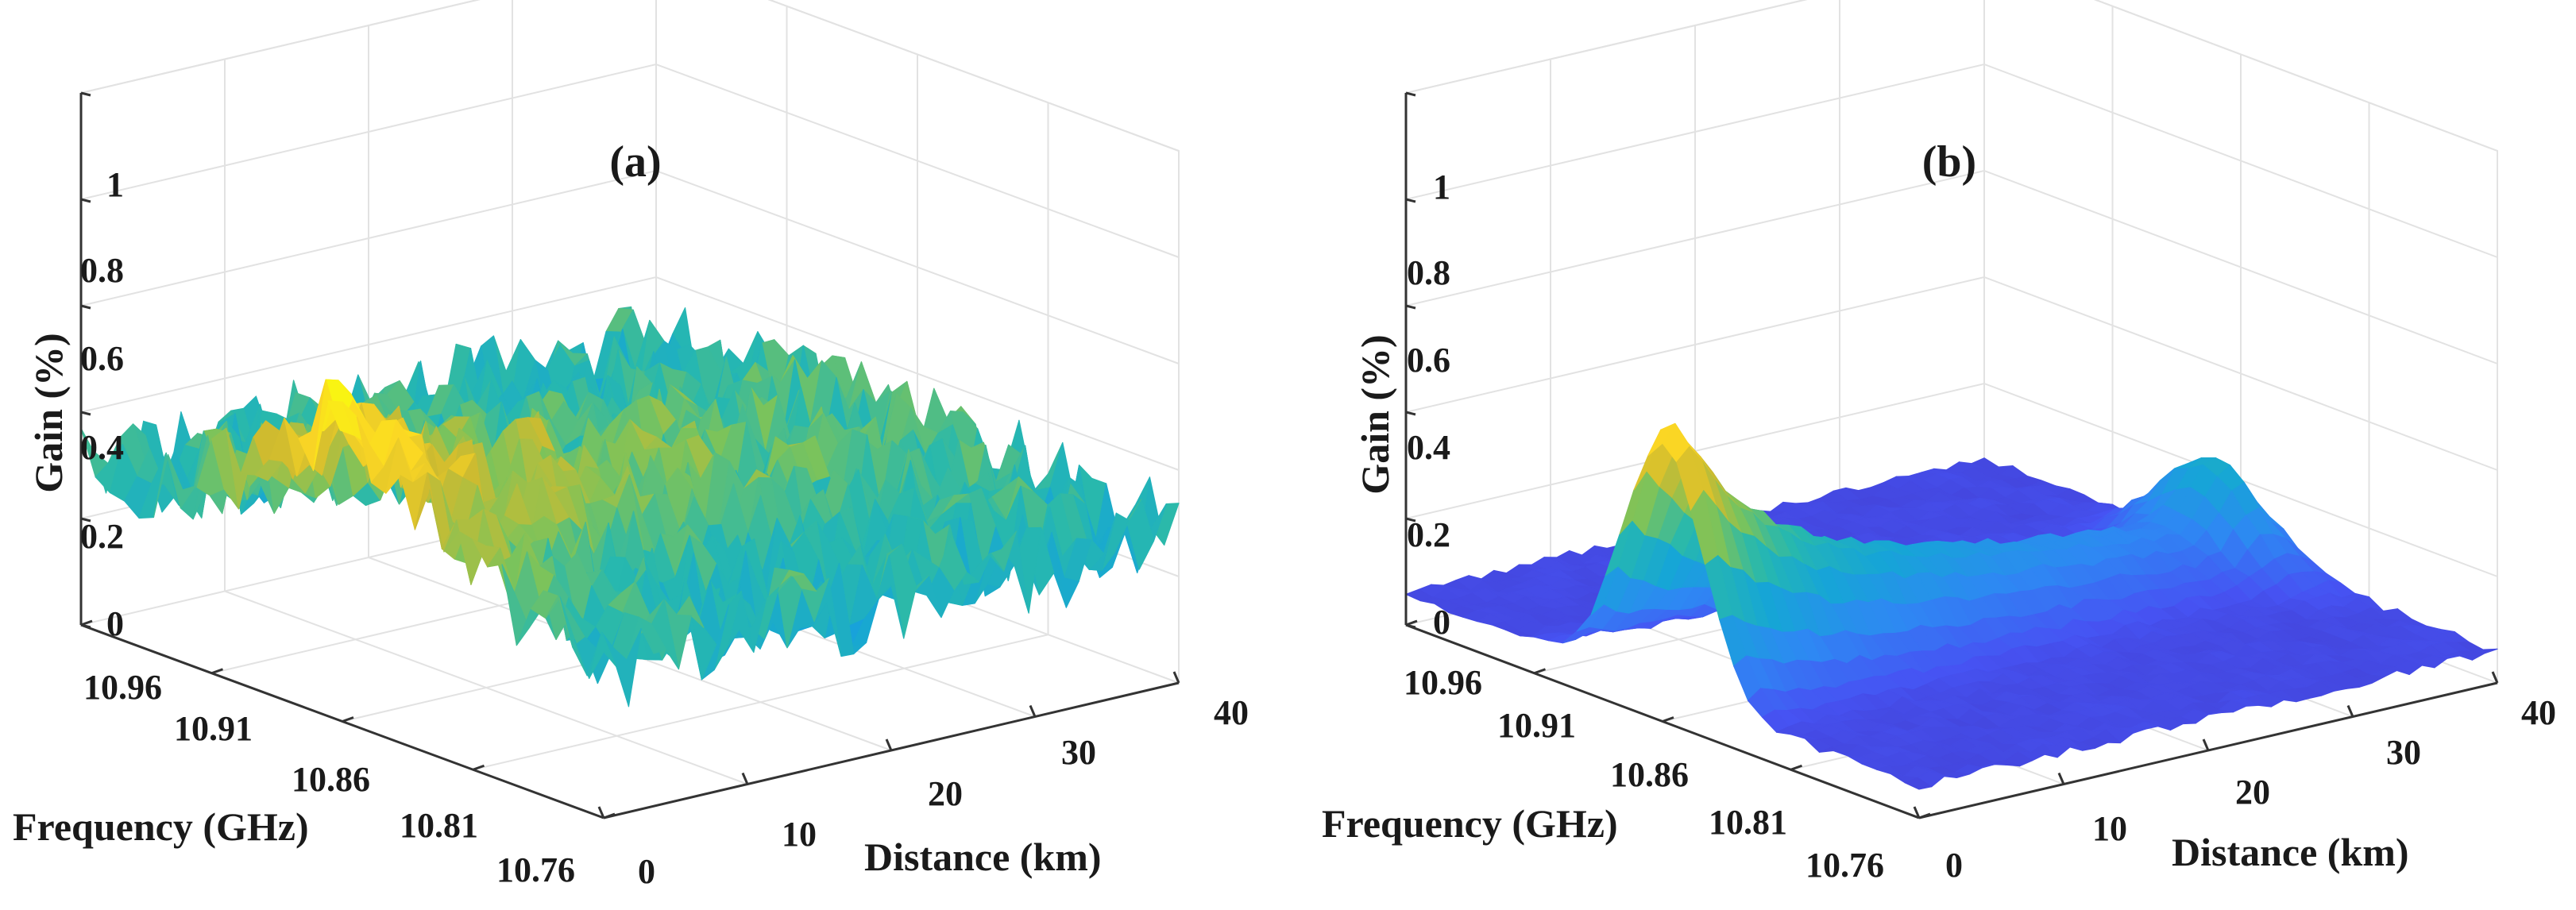  What do you see at coordinates (102, 358) in the screenshot?
I see `panel-a-z-tick: 0.6` at bounding box center [102, 358].